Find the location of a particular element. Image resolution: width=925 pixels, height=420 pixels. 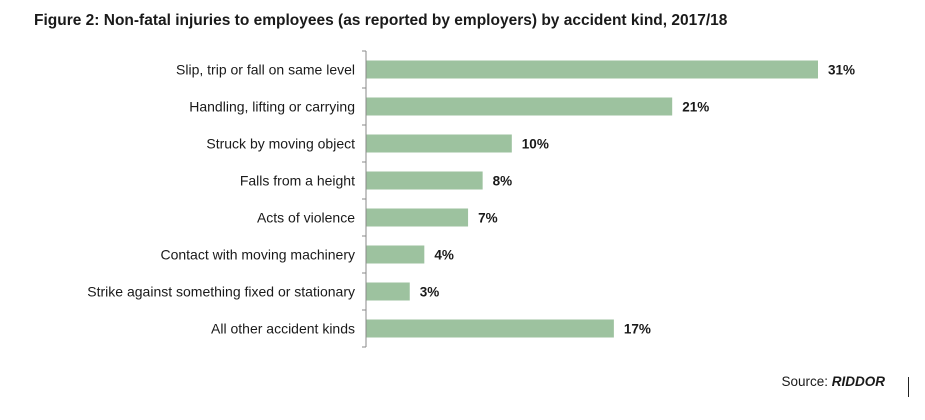

data-label: 4% is located at coordinates (444, 255).